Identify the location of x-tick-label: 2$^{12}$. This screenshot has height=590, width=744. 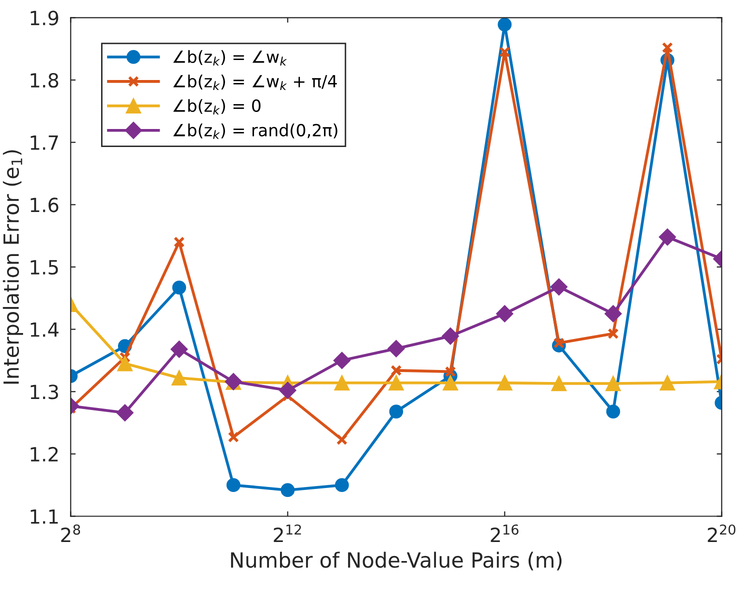
(287, 533).